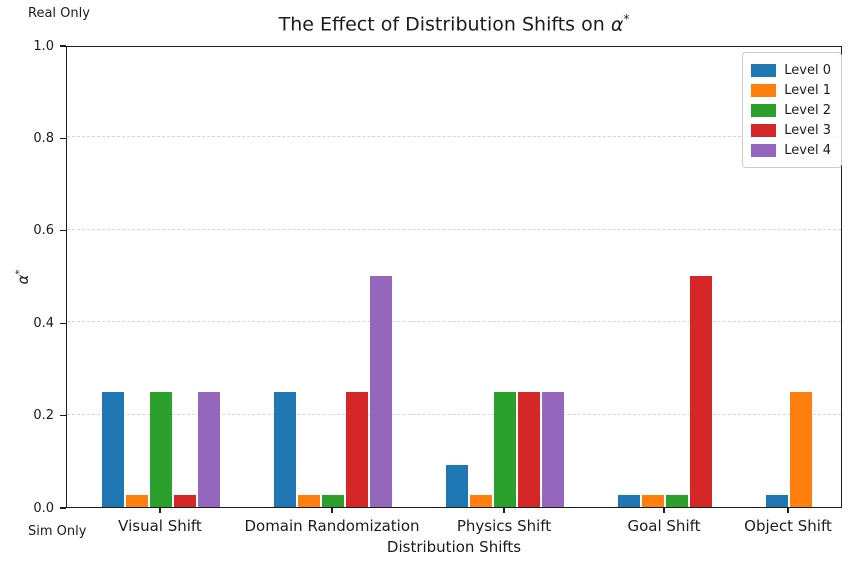  I want to click on bar-level-1-object-shift, so click(801, 449).